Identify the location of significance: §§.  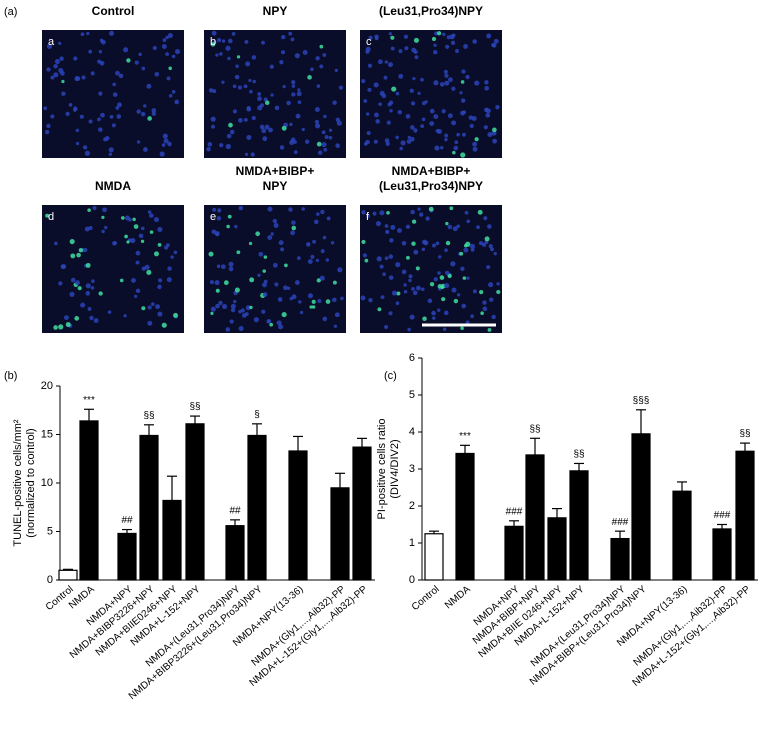
(744, 434).